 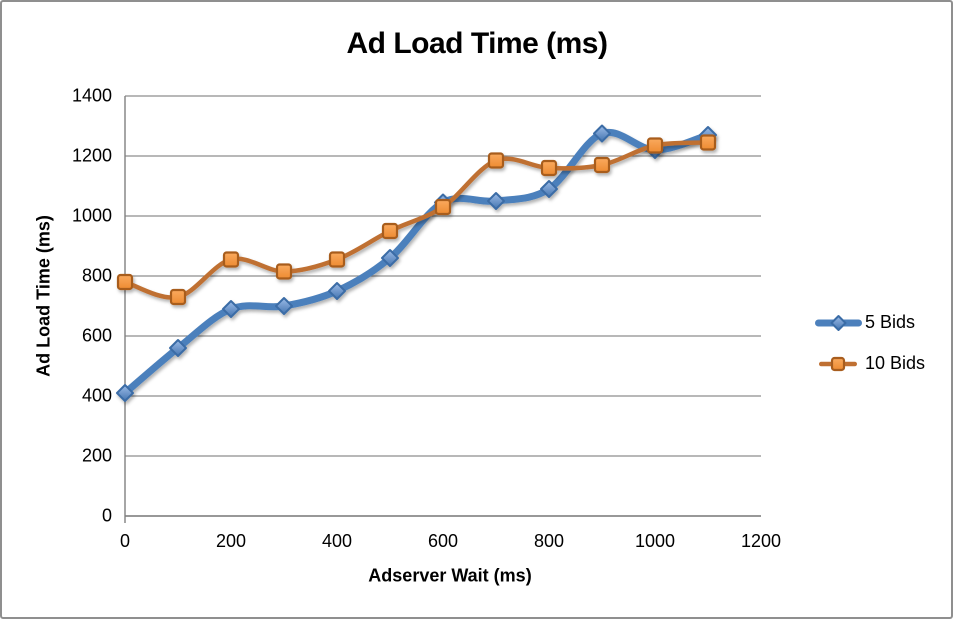 I want to click on y-tick-label: 600, so click(x=96, y=335).